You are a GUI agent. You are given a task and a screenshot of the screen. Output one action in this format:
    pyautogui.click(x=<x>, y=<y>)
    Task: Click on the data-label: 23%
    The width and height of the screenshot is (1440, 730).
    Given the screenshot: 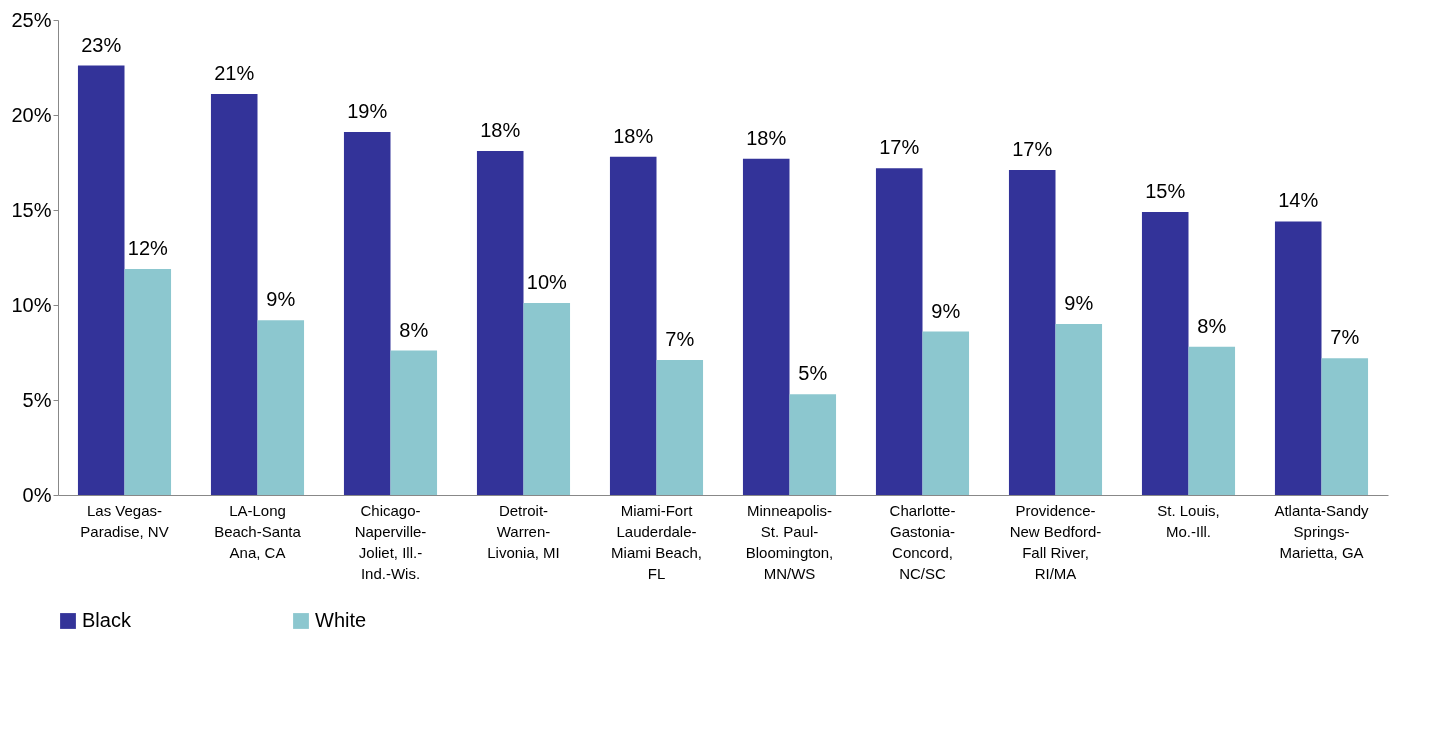 What is the action you would take?
    pyautogui.click(x=101, y=44)
    